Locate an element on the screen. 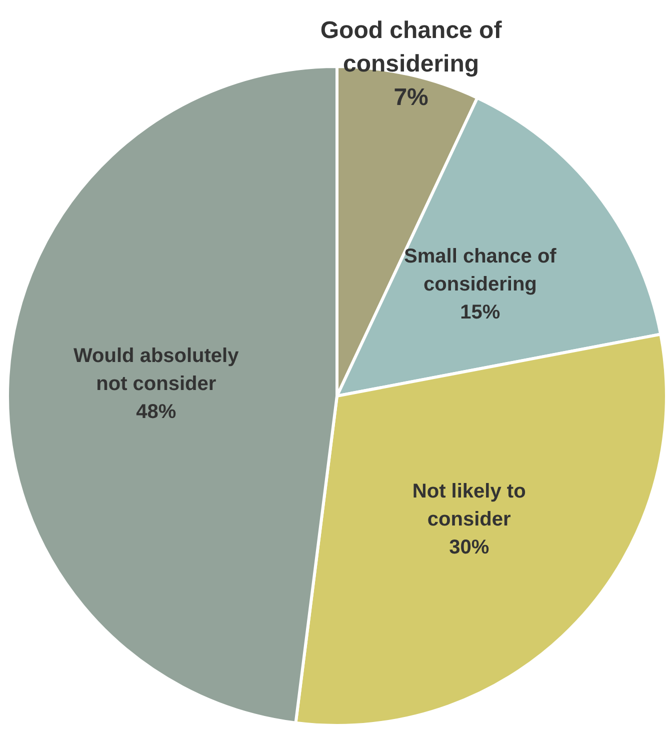 This screenshot has height=730, width=668. data-label: 30% is located at coordinates (469, 547).